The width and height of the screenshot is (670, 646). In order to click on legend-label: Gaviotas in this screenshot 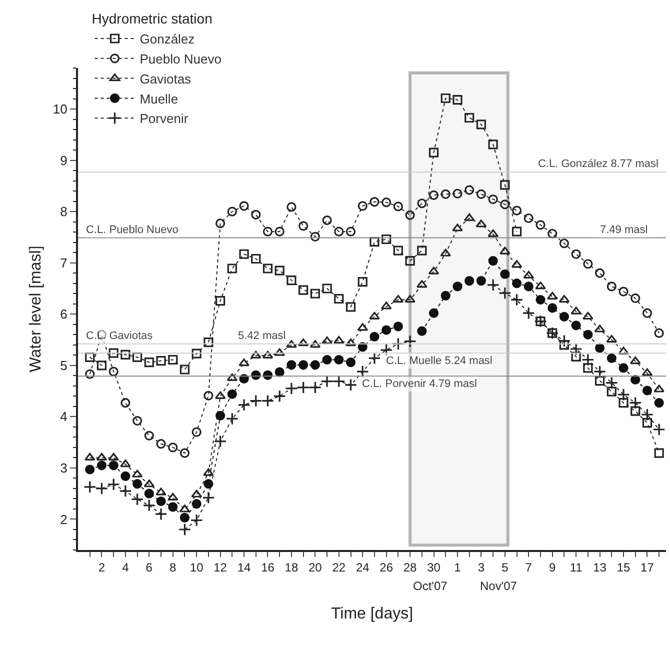, I will do `click(166, 78)`.